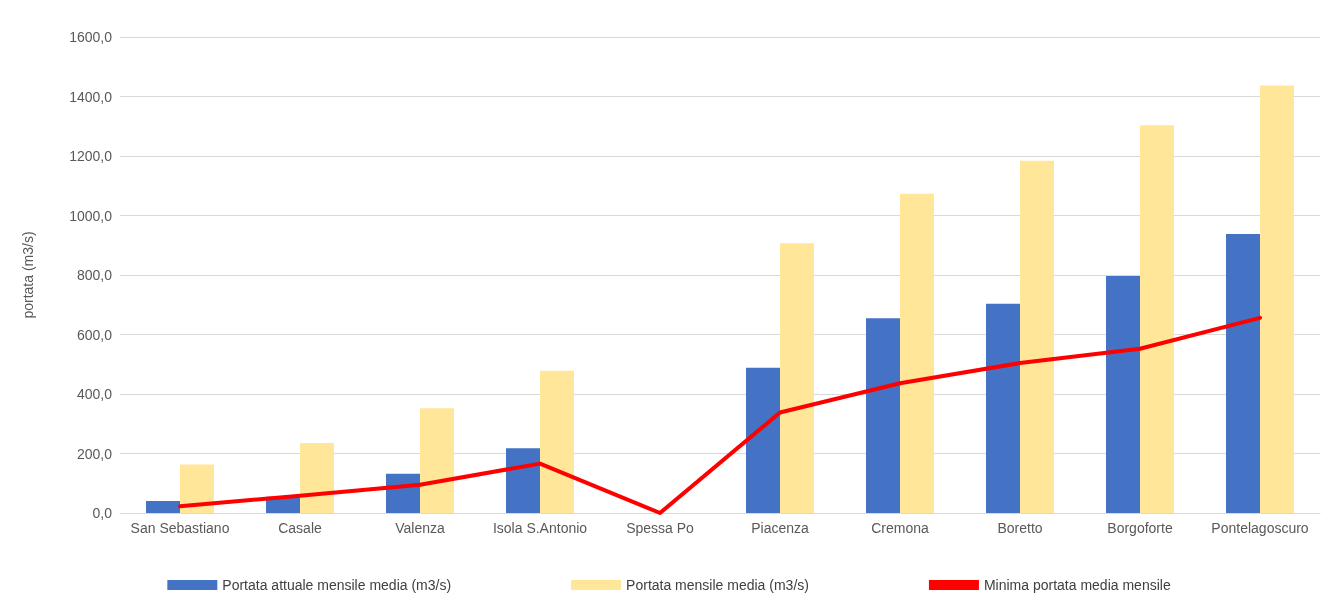 The image size is (1338, 605). What do you see at coordinates (420, 528) in the screenshot?
I see `x-tick-label: Valenza` at bounding box center [420, 528].